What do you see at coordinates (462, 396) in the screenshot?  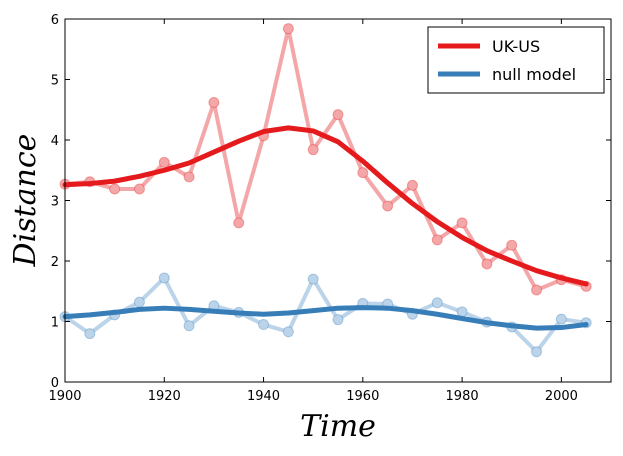 I see `x-tick-label: 1980` at bounding box center [462, 396].